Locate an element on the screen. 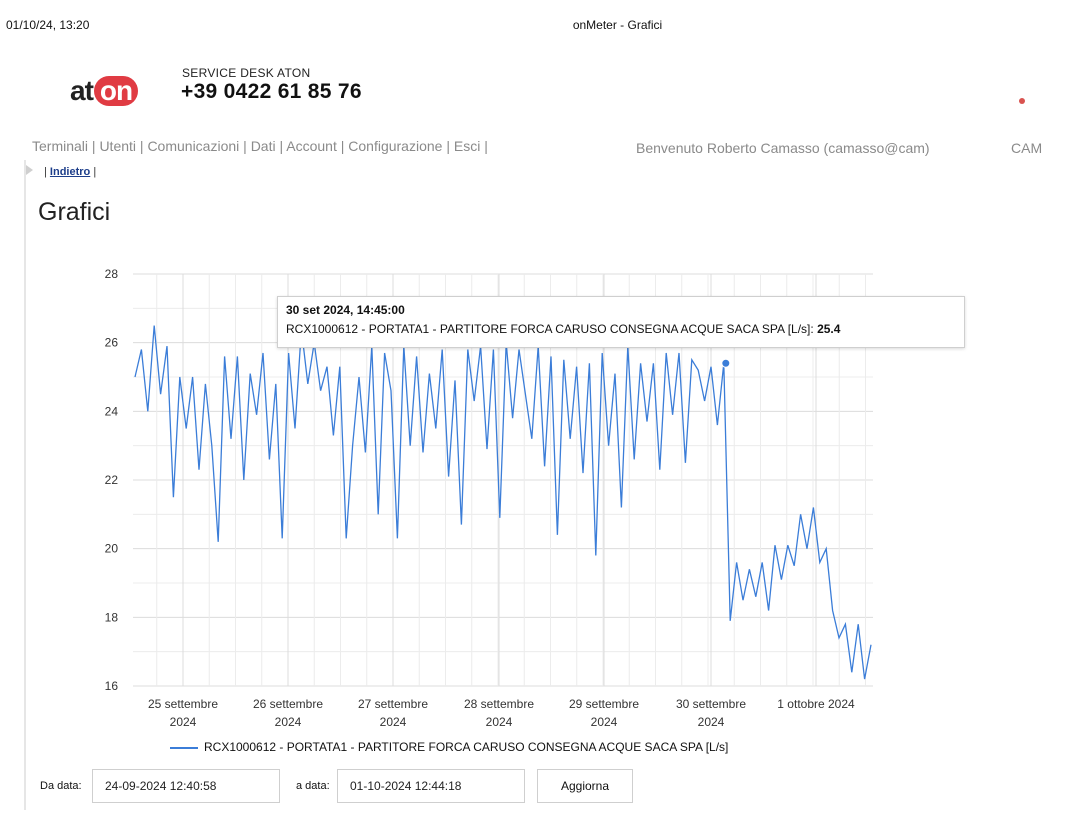 The width and height of the screenshot is (1075, 814). x-tick-label: 30 settembre is located at coordinates (711, 704).